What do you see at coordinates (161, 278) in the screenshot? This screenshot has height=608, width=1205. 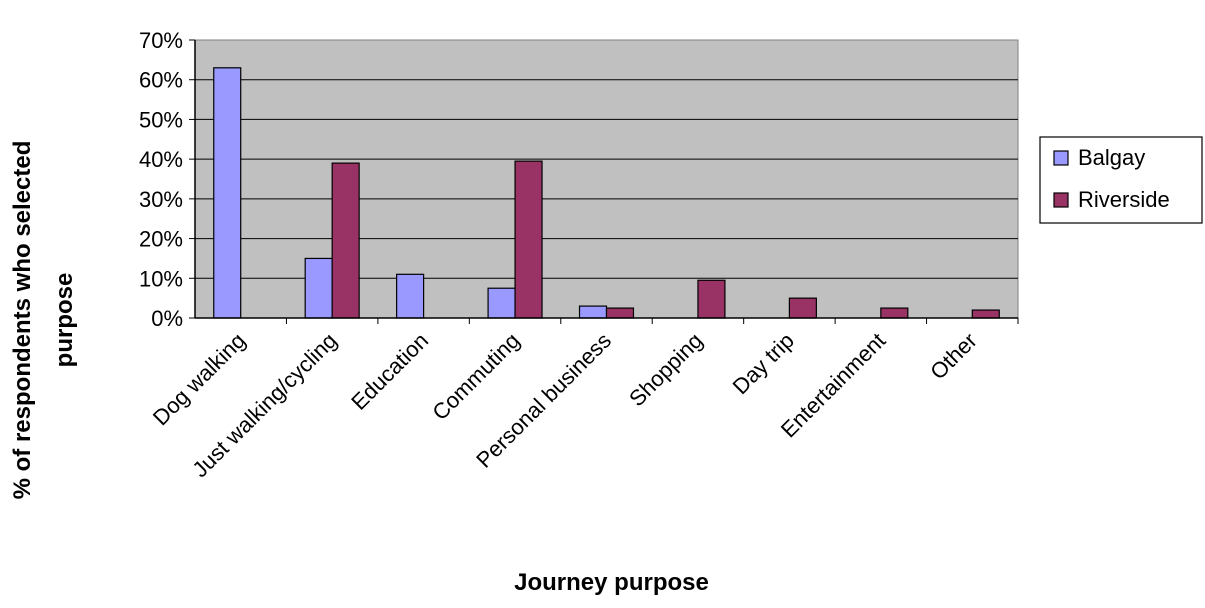 I see `y-tick-label: 10%` at bounding box center [161, 278].